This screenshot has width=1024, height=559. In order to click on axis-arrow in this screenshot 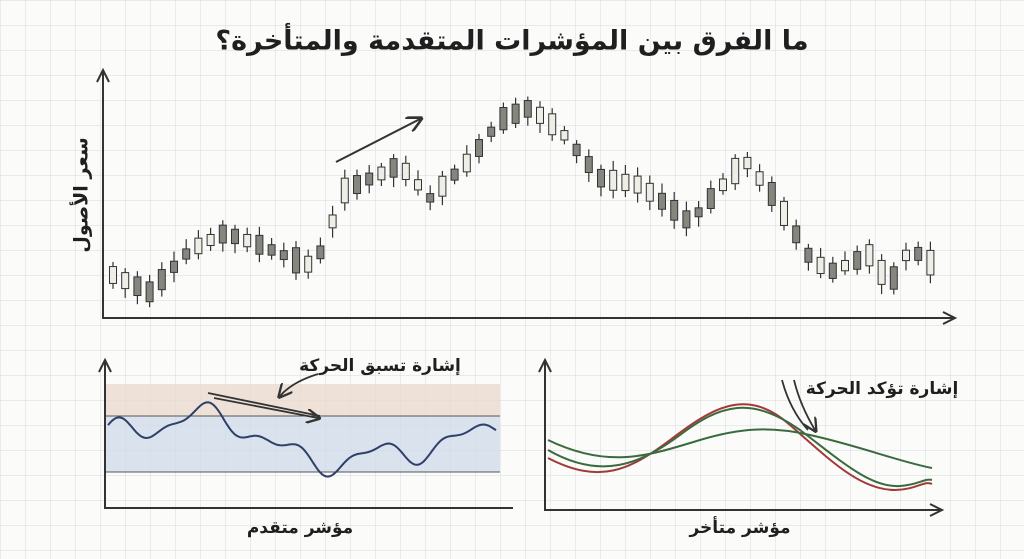, I will do `click(105, 365)`.